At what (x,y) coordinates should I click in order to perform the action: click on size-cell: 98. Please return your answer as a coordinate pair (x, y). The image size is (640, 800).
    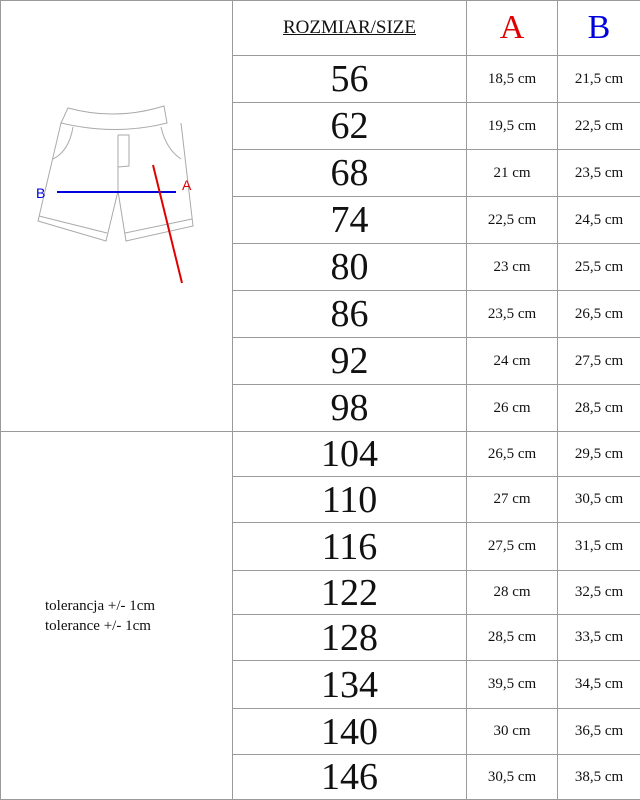
    Looking at the image, I should click on (350, 408).